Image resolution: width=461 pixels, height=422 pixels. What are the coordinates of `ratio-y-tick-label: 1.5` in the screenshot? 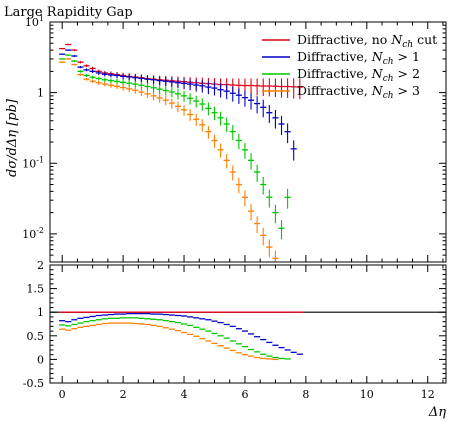 It's located at (36, 289).